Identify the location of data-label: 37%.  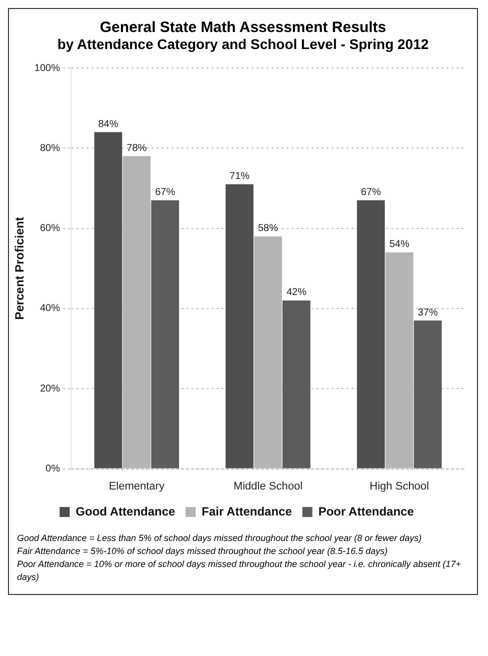
(428, 312).